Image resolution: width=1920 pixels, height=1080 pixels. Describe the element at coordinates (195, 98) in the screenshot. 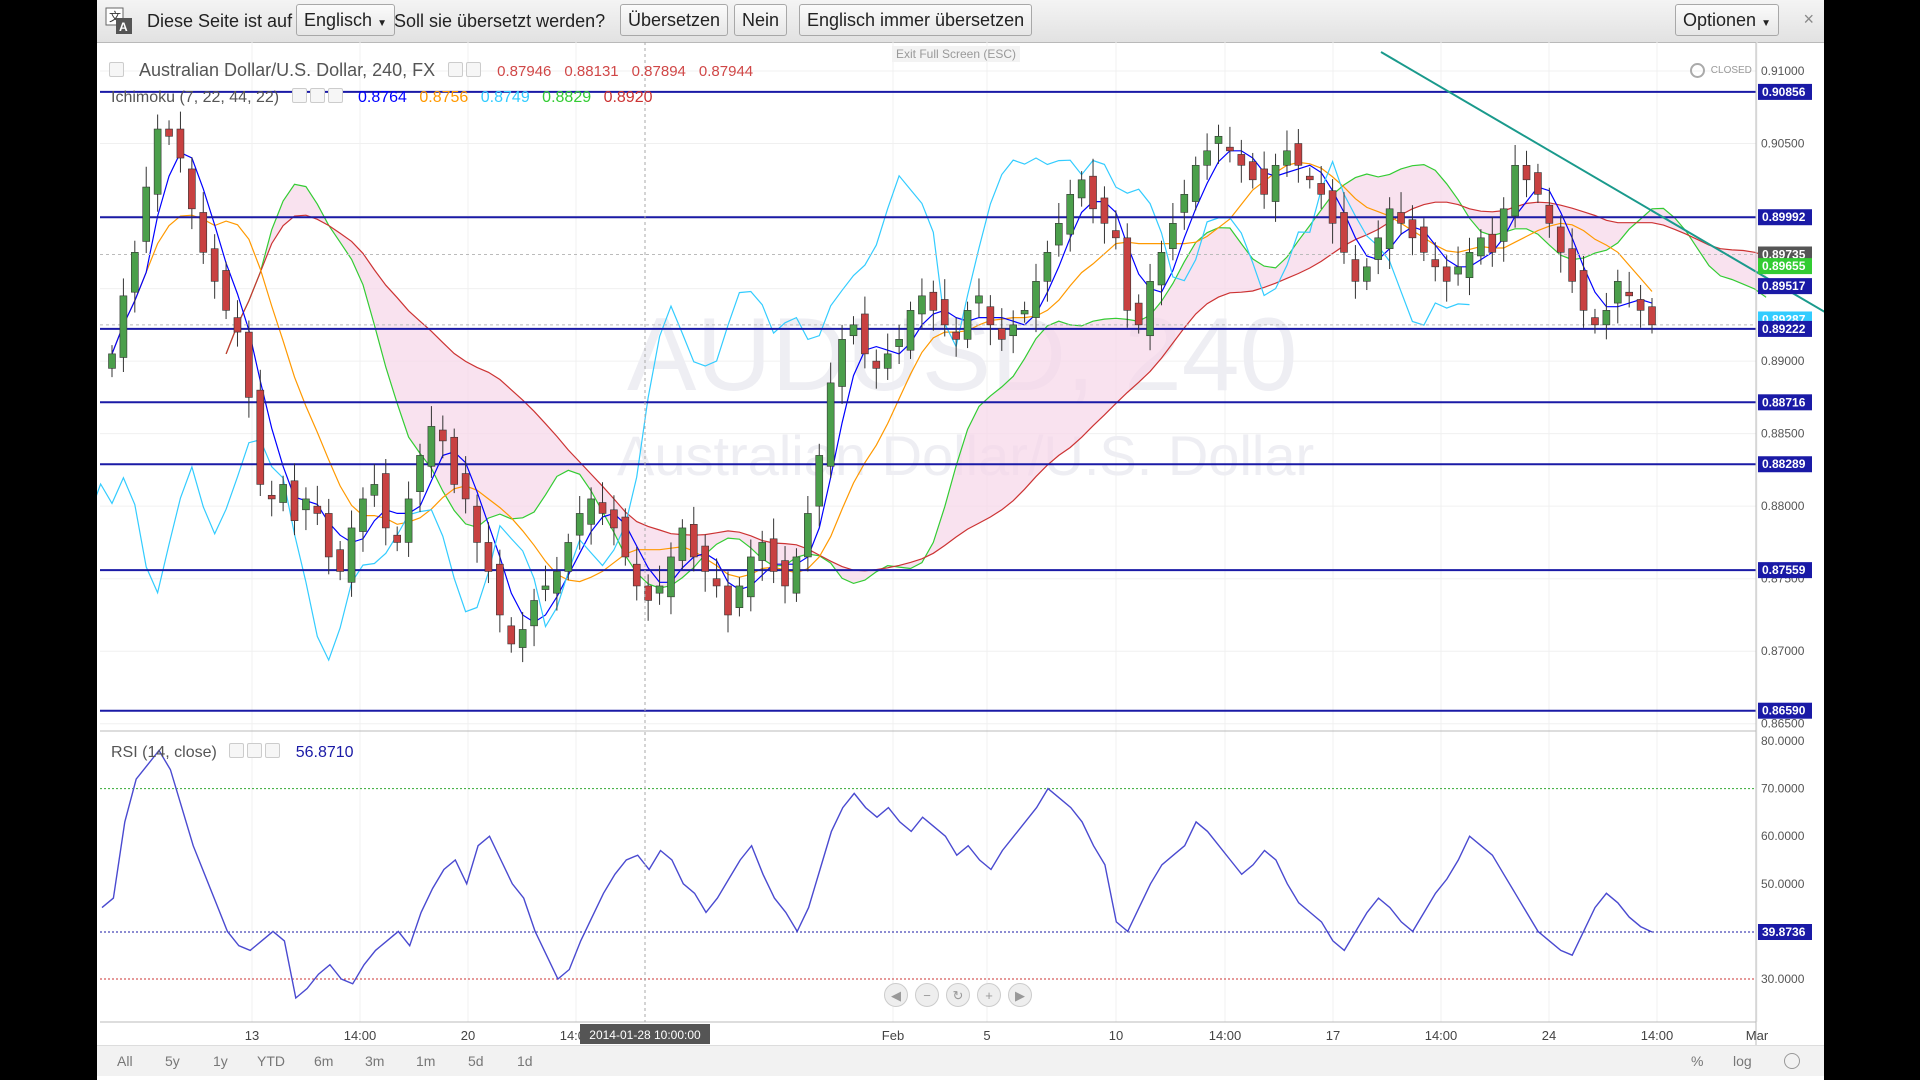

I see `ichimoku-label: Ichimoku (7, 22, 44, 22)` at that location.